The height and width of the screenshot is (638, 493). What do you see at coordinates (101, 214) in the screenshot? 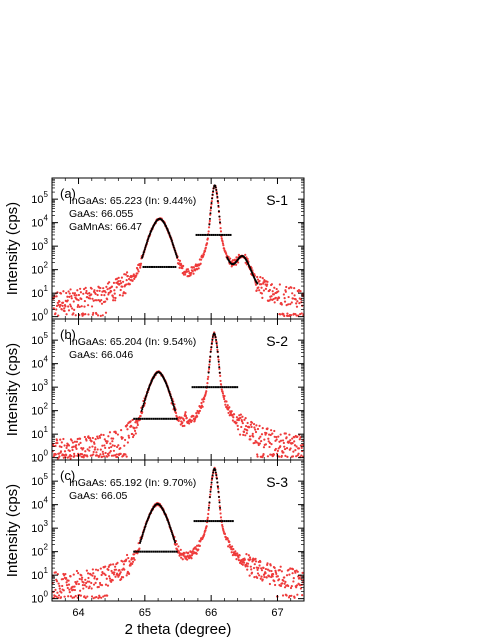
I see `annotation: GaAs: 66.055` at bounding box center [101, 214].